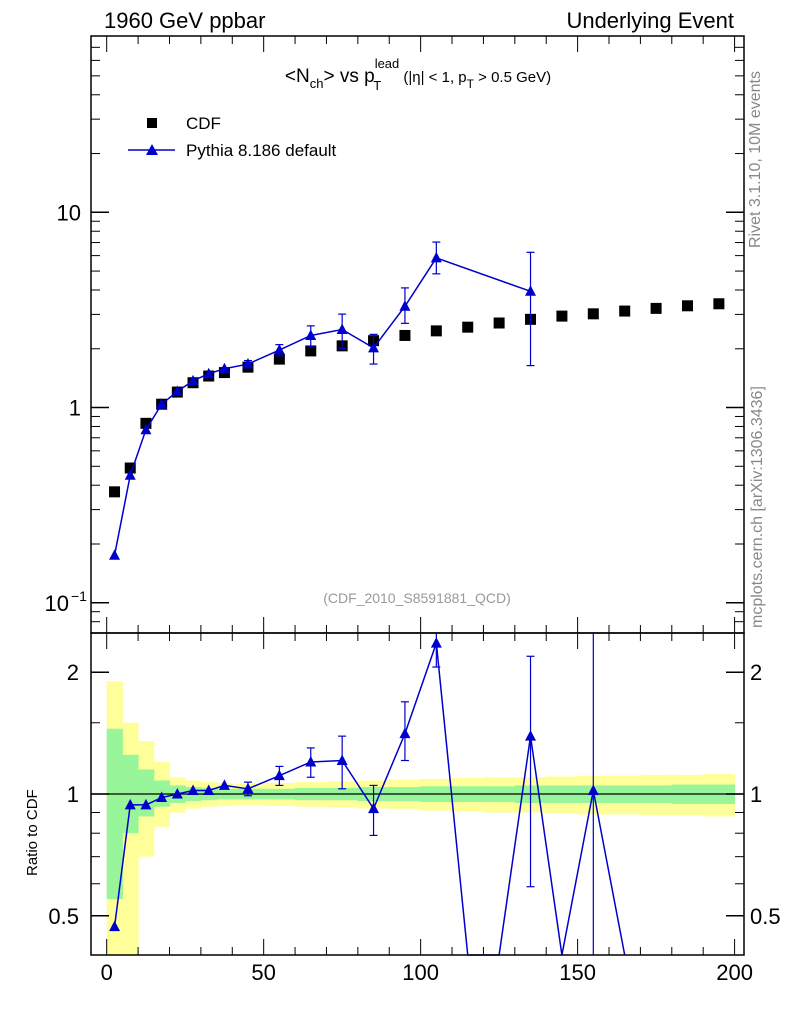 The width and height of the screenshot is (786, 1024). Describe the element at coordinates (63, 916) in the screenshot. I see `ratio-ytick-label-left: 0.5` at that location.